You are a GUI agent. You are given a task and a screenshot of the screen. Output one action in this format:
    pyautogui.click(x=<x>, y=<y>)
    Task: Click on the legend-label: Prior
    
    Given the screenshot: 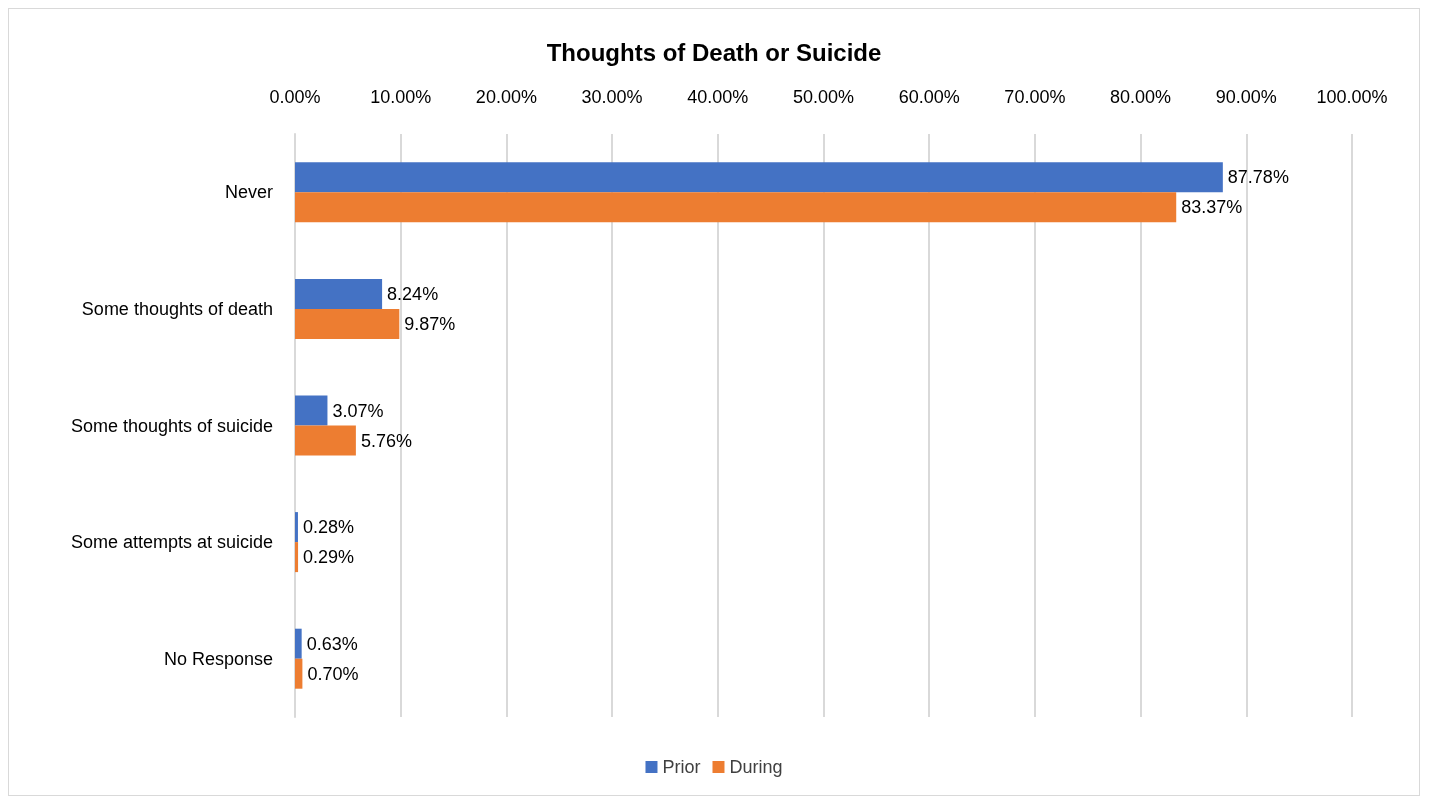 What is the action you would take?
    pyautogui.click(x=681, y=767)
    